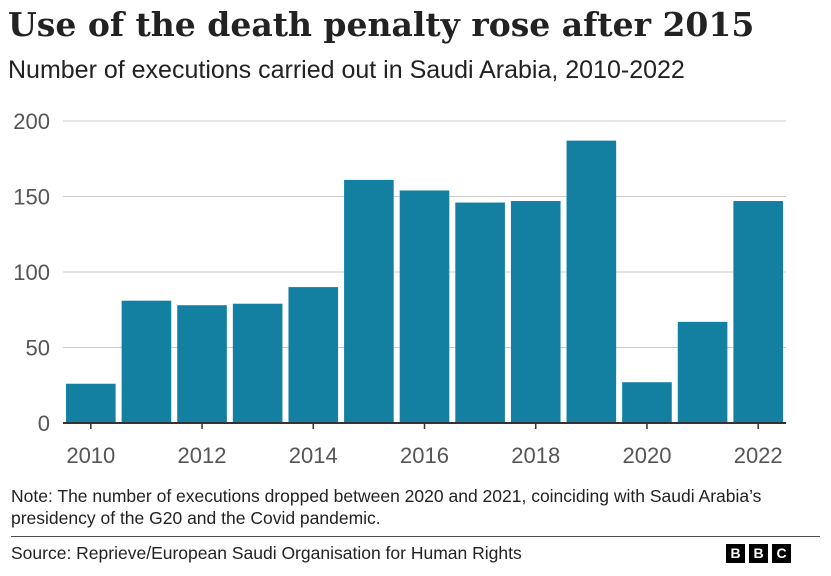 This screenshot has width=831, height=576. I want to click on x-tick-label-2012: 2012, so click(202, 455).